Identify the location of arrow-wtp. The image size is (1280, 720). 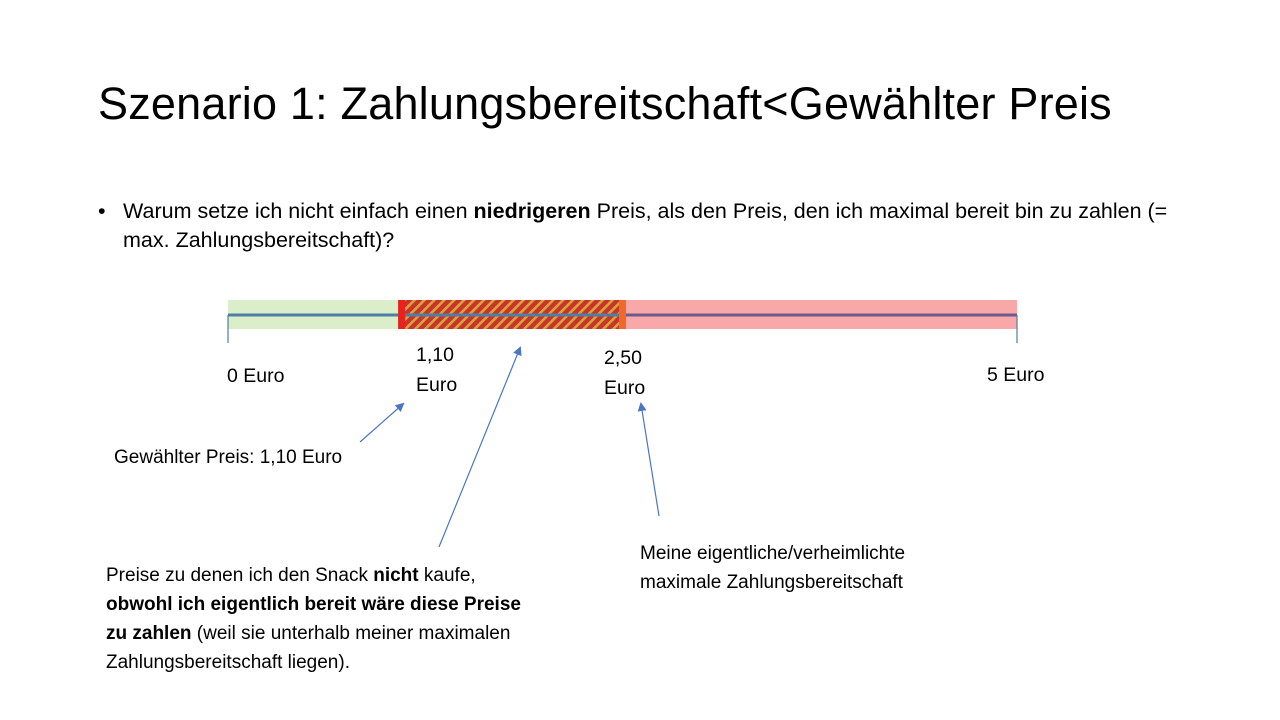
(648, 459).